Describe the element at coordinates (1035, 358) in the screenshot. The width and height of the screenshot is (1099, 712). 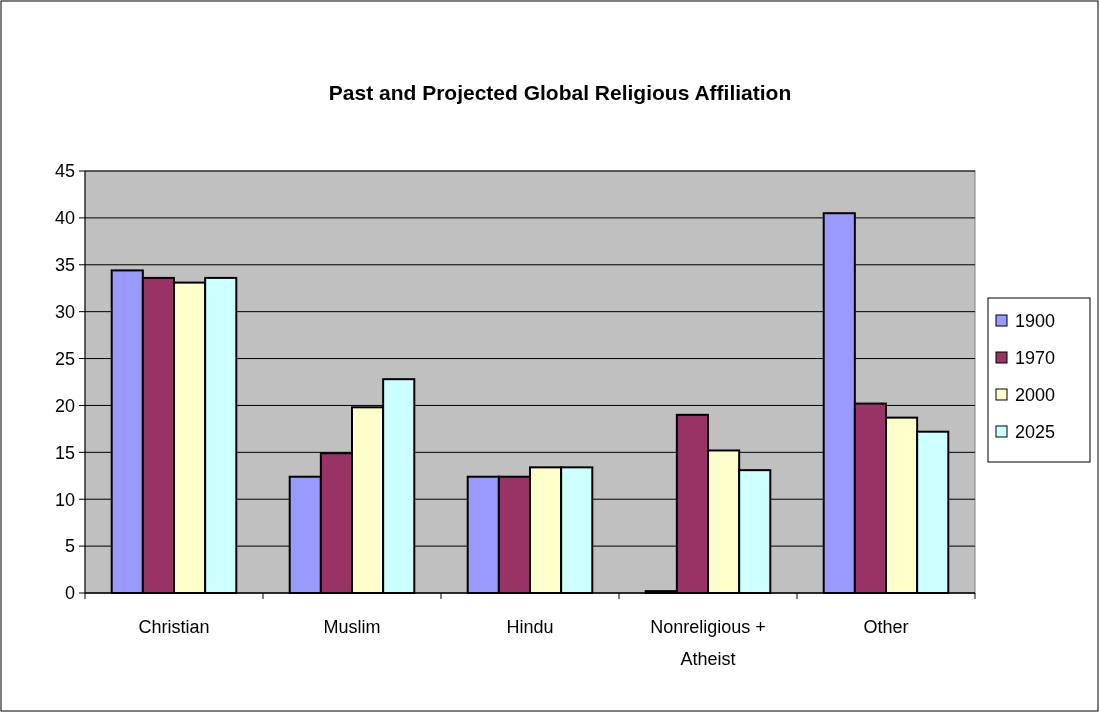
I see `legend-label: 1970` at that location.